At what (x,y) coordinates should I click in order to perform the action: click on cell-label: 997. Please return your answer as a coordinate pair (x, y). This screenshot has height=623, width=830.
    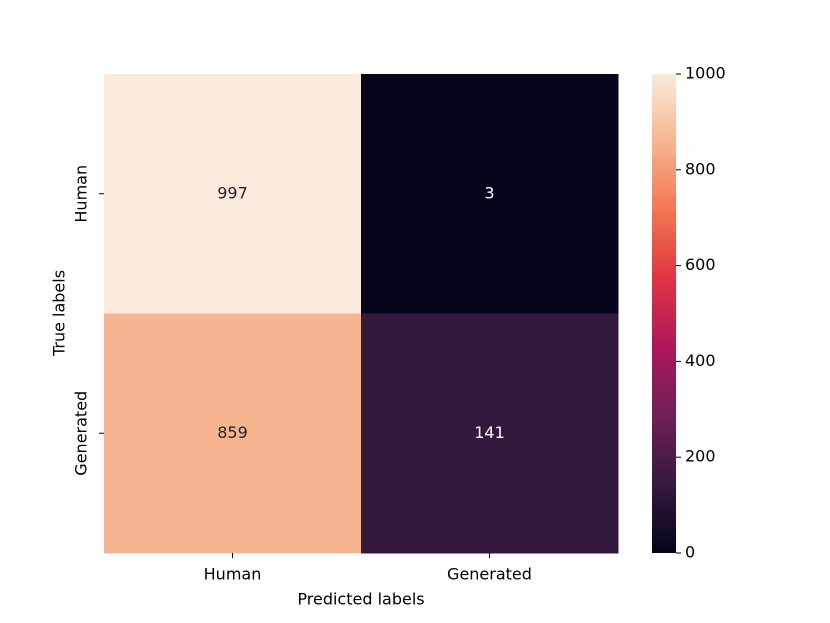
    Looking at the image, I should click on (232, 192).